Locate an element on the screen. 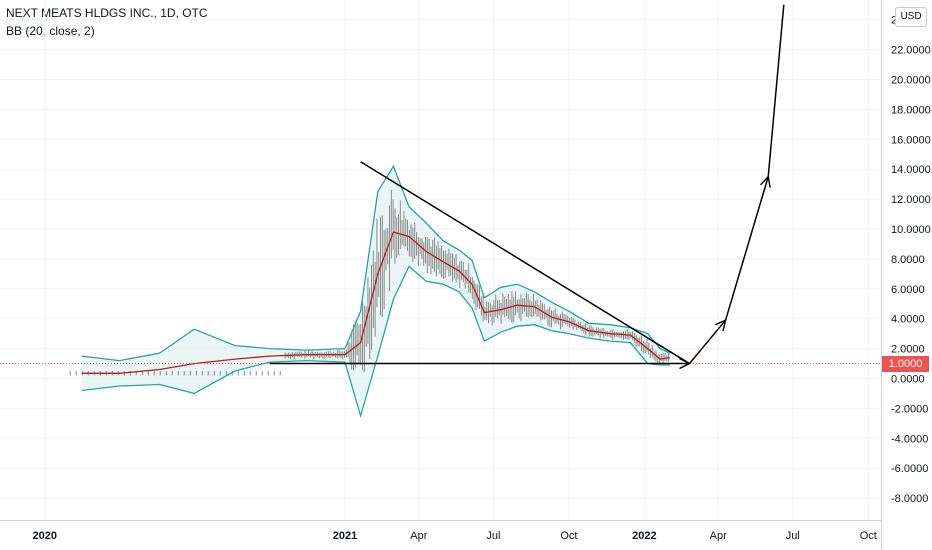 Image resolution: width=932 pixels, height=550 pixels. indicator-legend: BB (20, close, 2) is located at coordinates (50, 31).